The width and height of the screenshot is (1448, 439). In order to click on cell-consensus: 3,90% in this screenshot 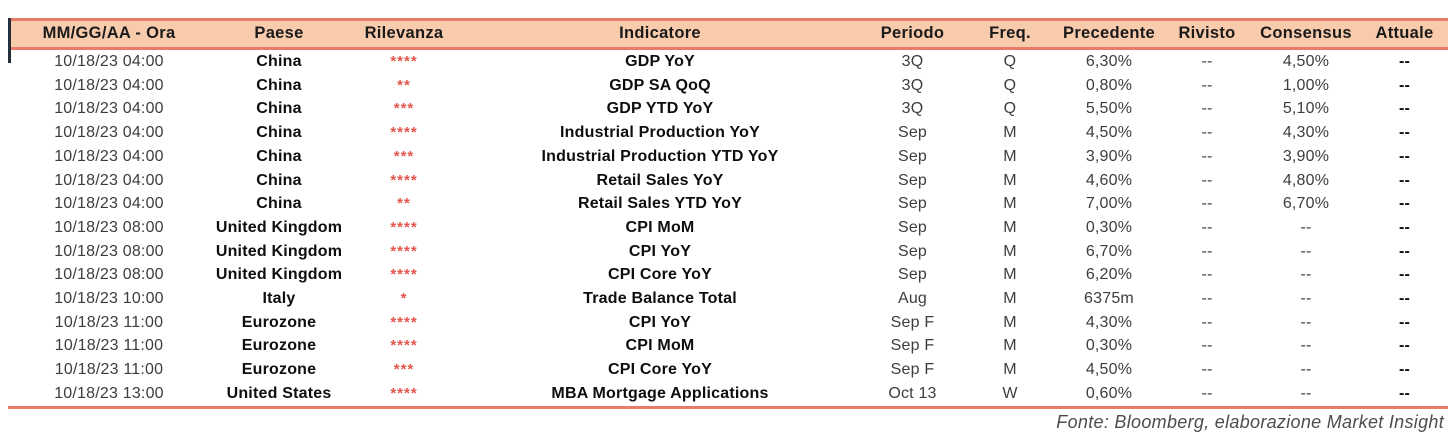, I will do `click(1306, 156)`.